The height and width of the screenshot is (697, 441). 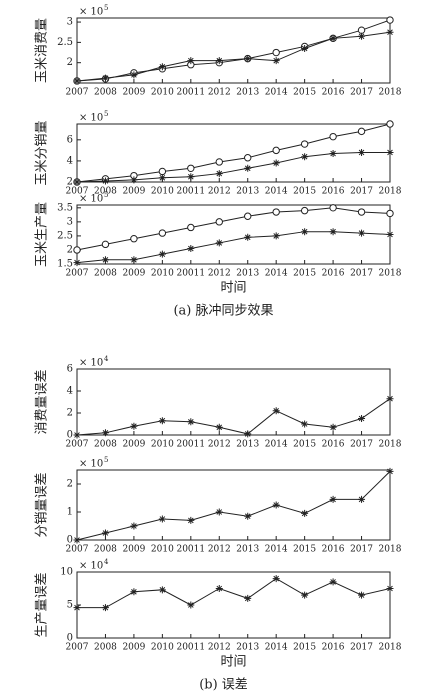 What do you see at coordinates (133, 550) in the screenshot?
I see `x-tick-label: 2009` at bounding box center [133, 550].